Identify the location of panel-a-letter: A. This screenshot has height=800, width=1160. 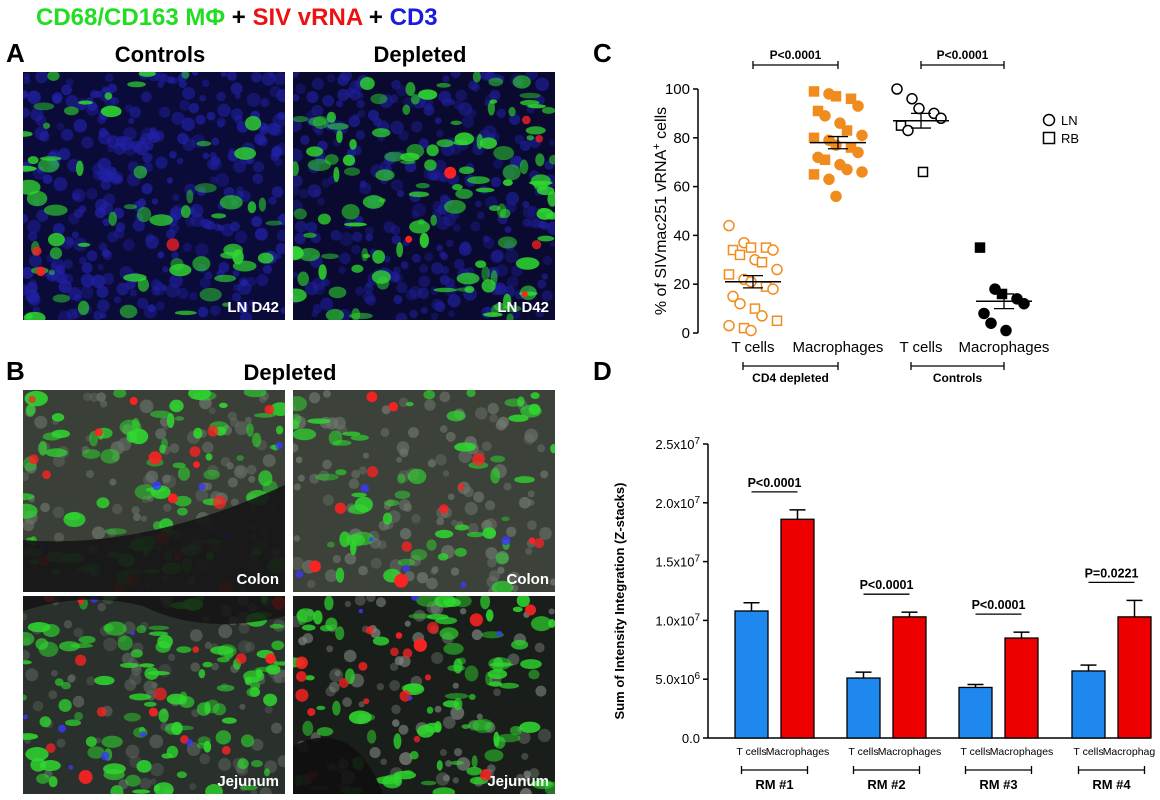
(15, 53).